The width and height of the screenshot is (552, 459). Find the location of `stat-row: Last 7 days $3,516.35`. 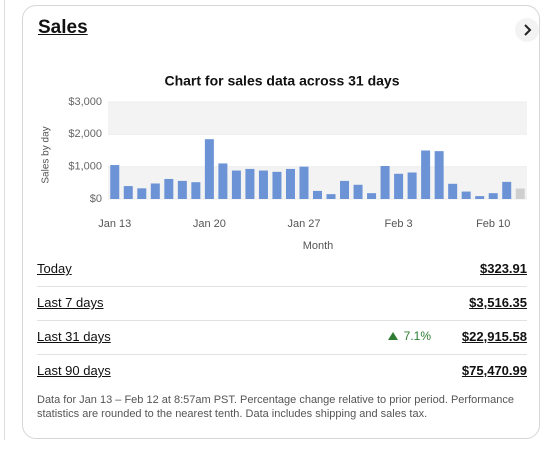

stat-row: Last 7 days $3,516.35 is located at coordinates (282, 304).